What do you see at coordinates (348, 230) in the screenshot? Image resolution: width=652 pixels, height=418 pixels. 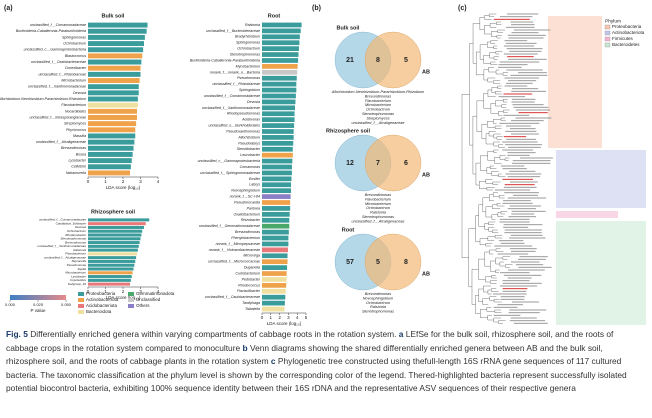 I see `venn-title: Root` at bounding box center [348, 230].